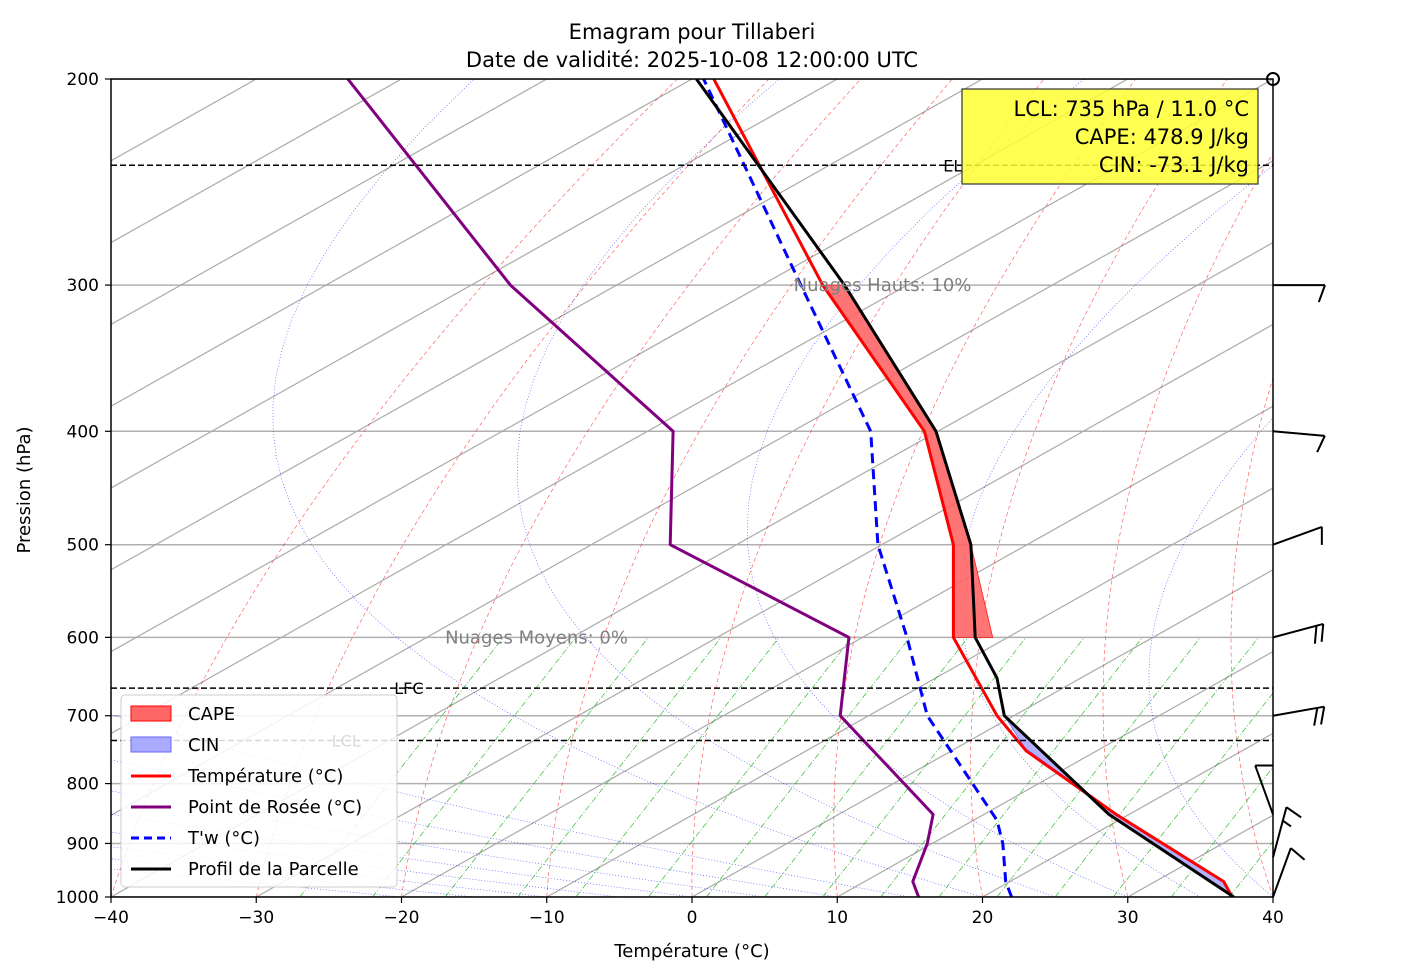 This screenshot has width=1404, height=978. Describe the element at coordinates (111, 918) in the screenshot. I see `x-tick-label: −40` at that location.